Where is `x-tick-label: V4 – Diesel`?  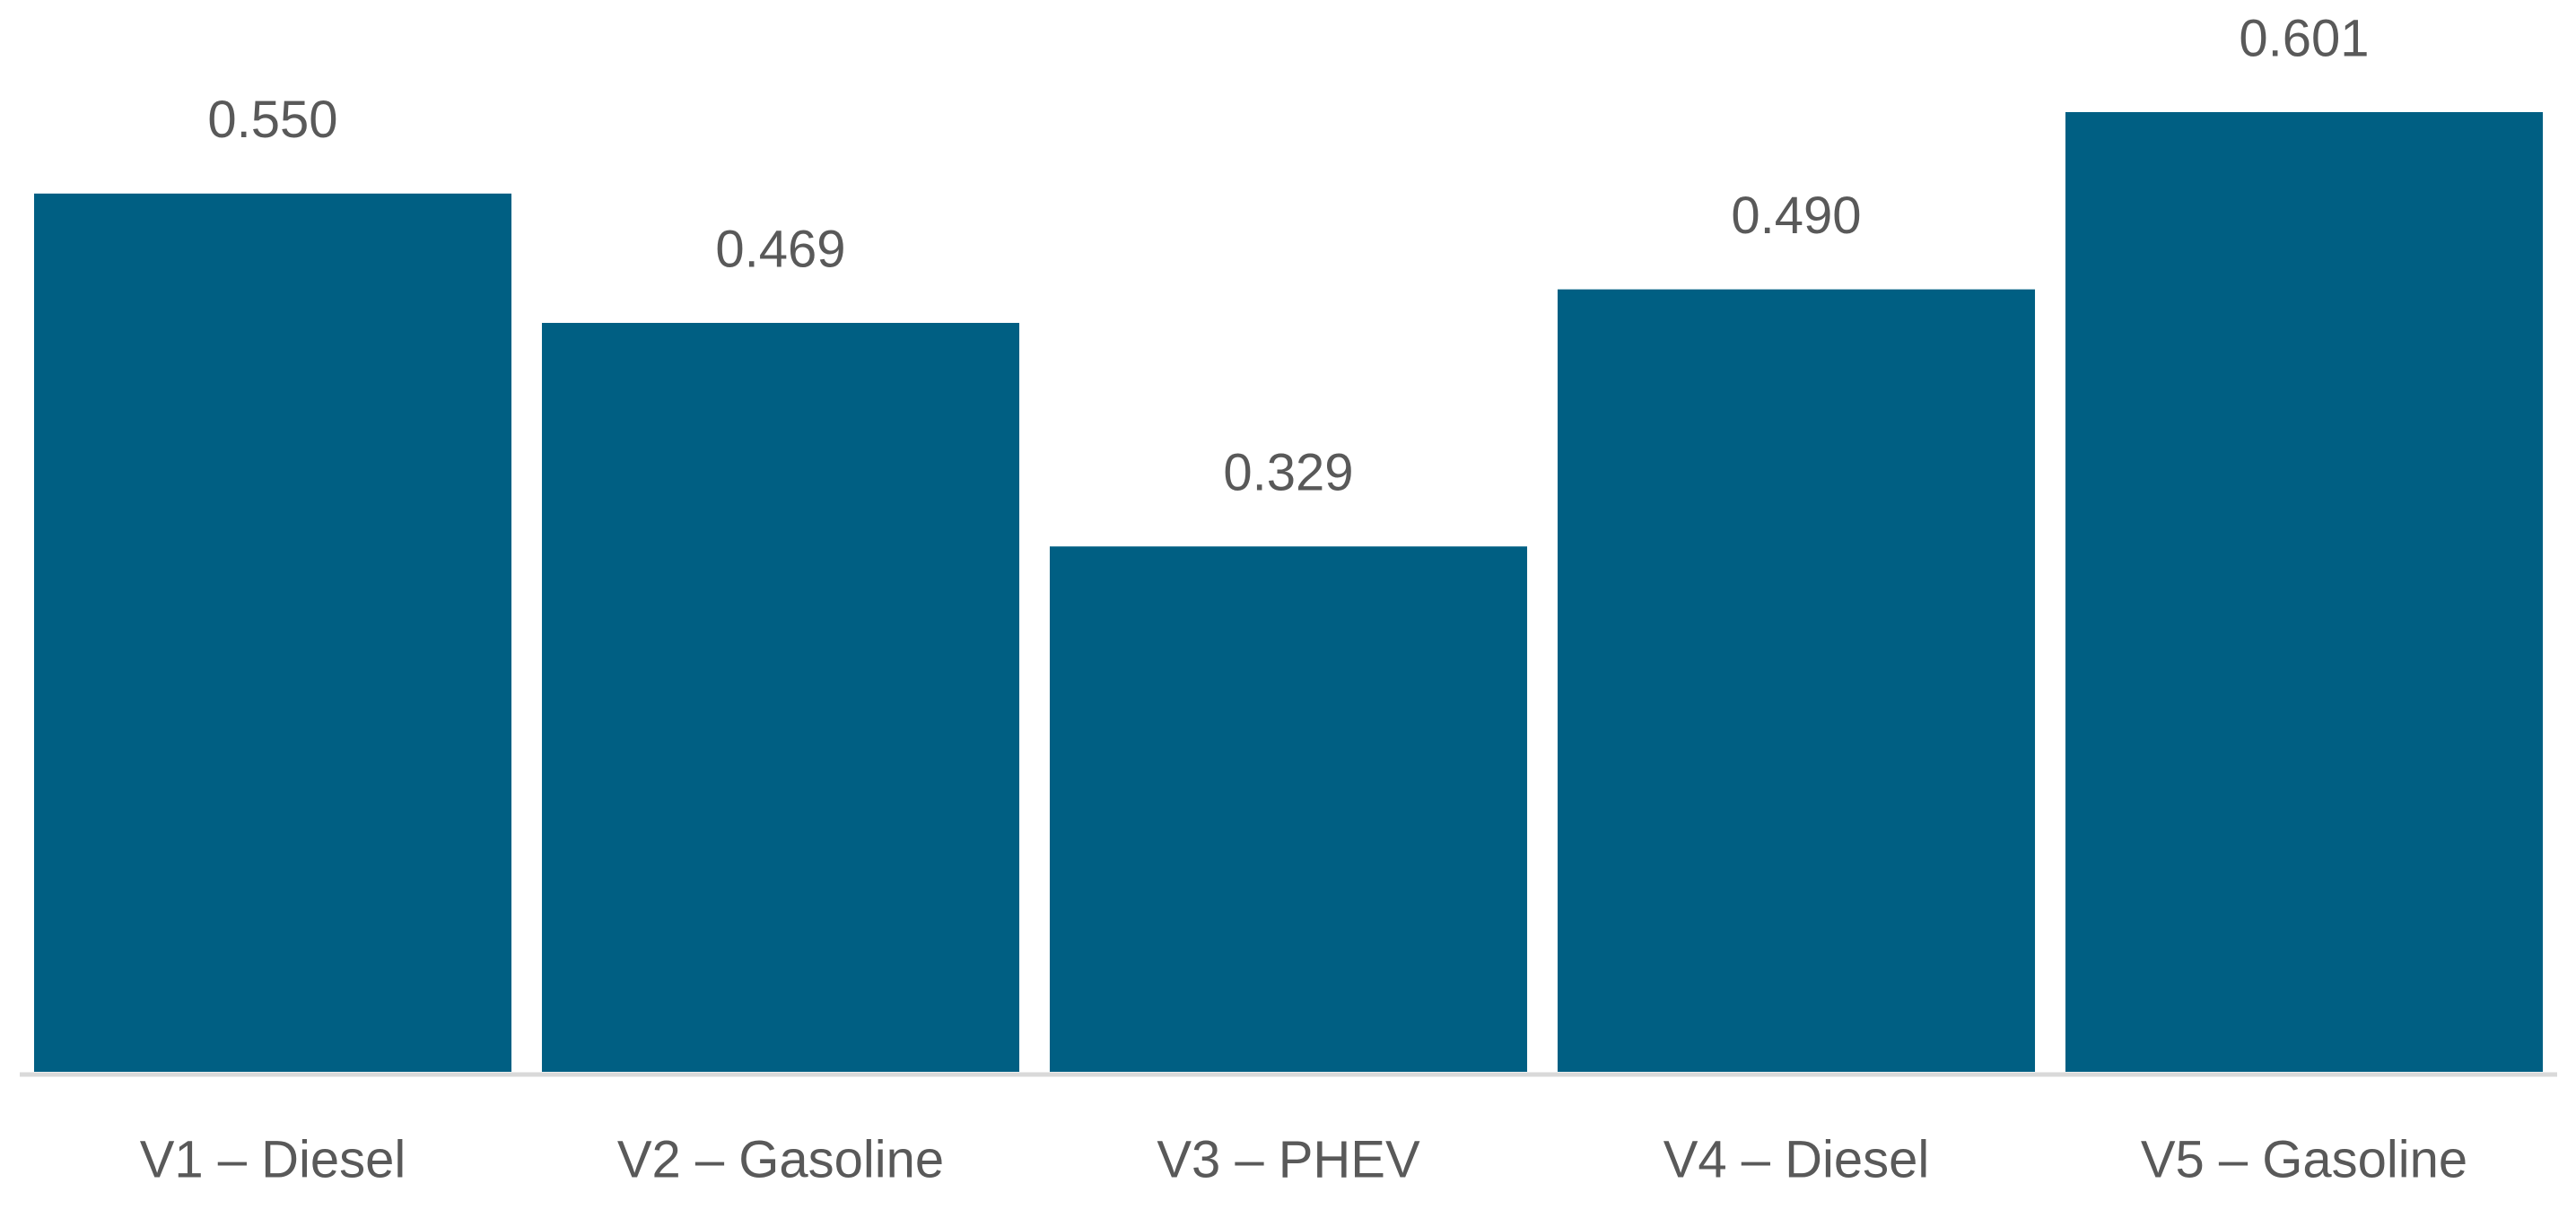 x-tick-label: V4 – Diesel is located at coordinates (1797, 1159).